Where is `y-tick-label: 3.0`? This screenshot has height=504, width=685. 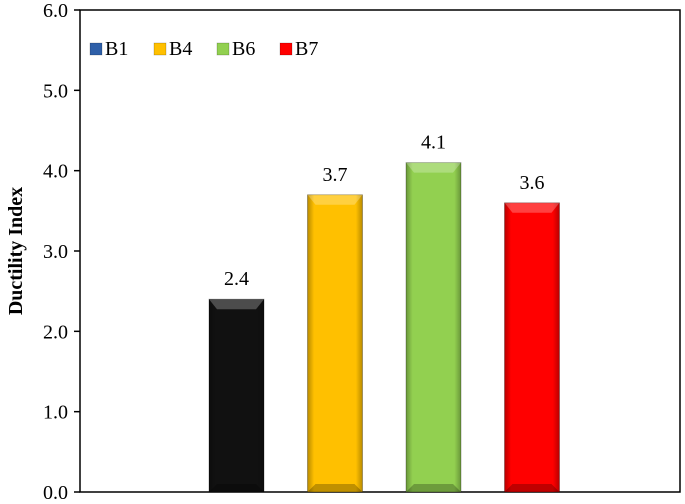 y-tick-label: 3.0 is located at coordinates (55, 252).